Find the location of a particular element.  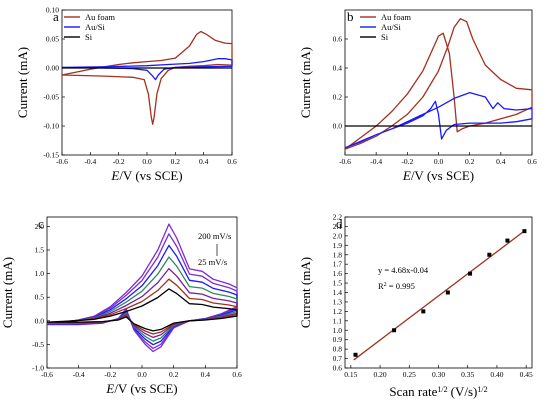

y-tick-label: 1.8 is located at coordinates (338, 254).